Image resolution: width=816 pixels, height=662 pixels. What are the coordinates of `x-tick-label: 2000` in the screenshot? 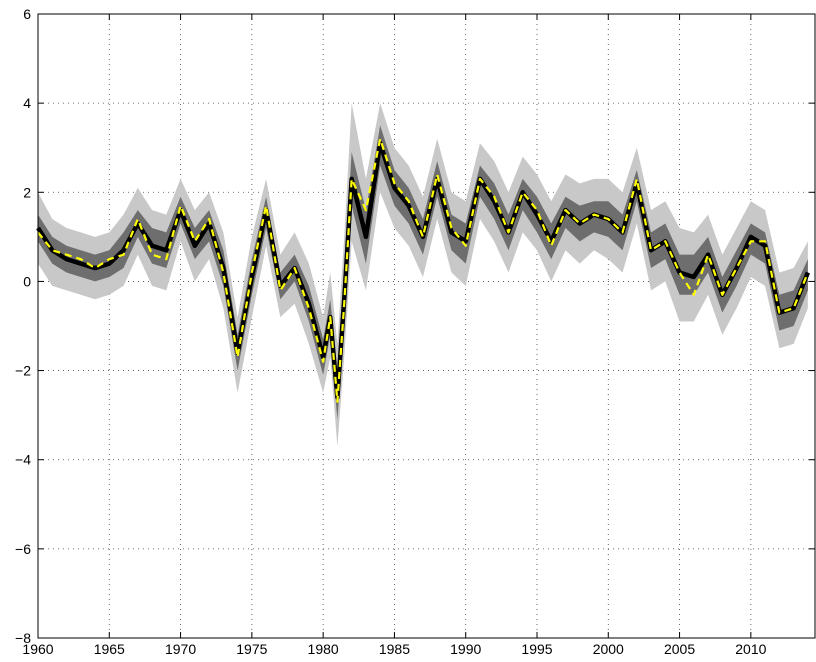 It's located at (608, 649).